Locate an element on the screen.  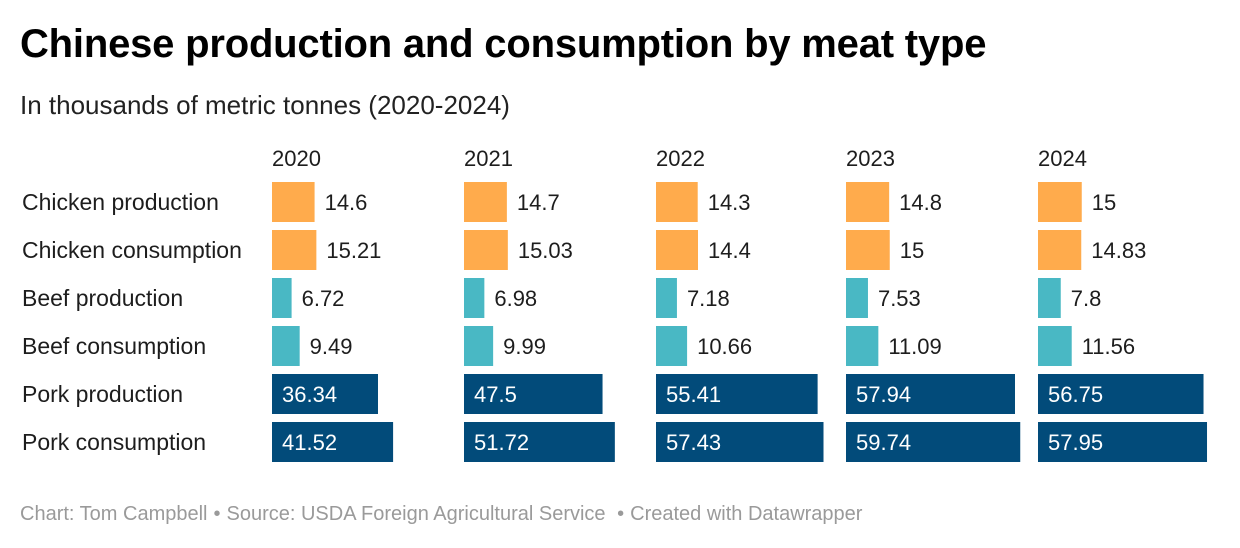
bar-value-label: 14.7 is located at coordinates (538, 202).